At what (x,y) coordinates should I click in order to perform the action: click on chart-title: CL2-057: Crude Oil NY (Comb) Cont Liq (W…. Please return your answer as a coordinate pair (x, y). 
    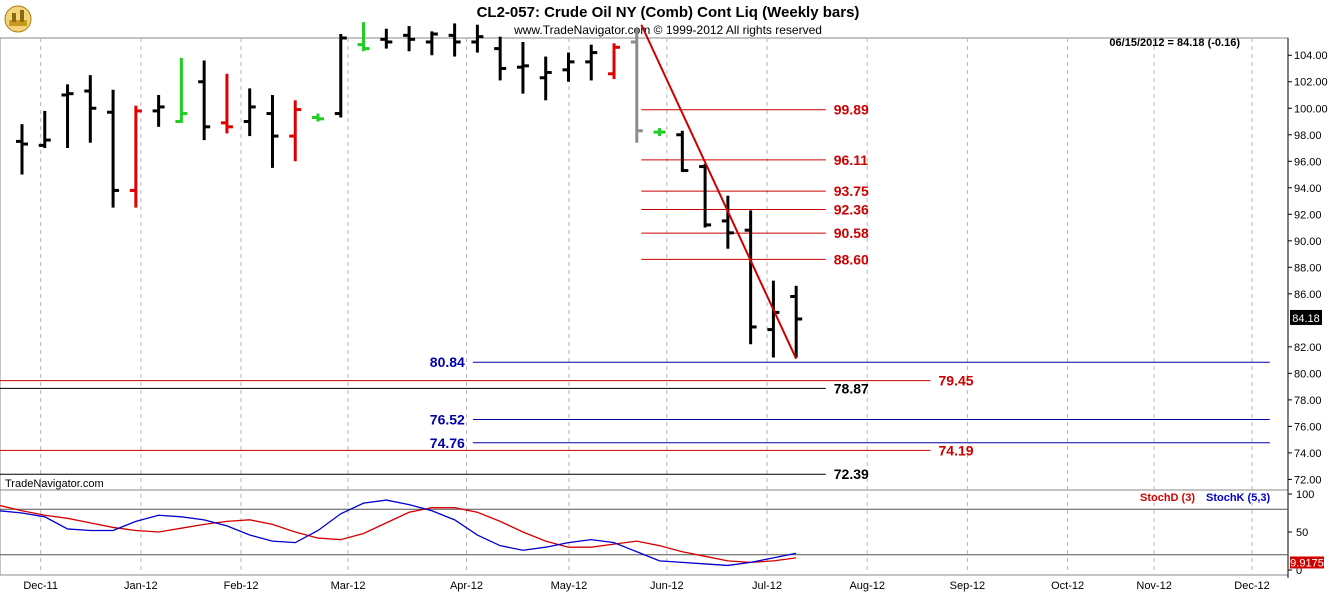
    Looking at the image, I should click on (668, 12).